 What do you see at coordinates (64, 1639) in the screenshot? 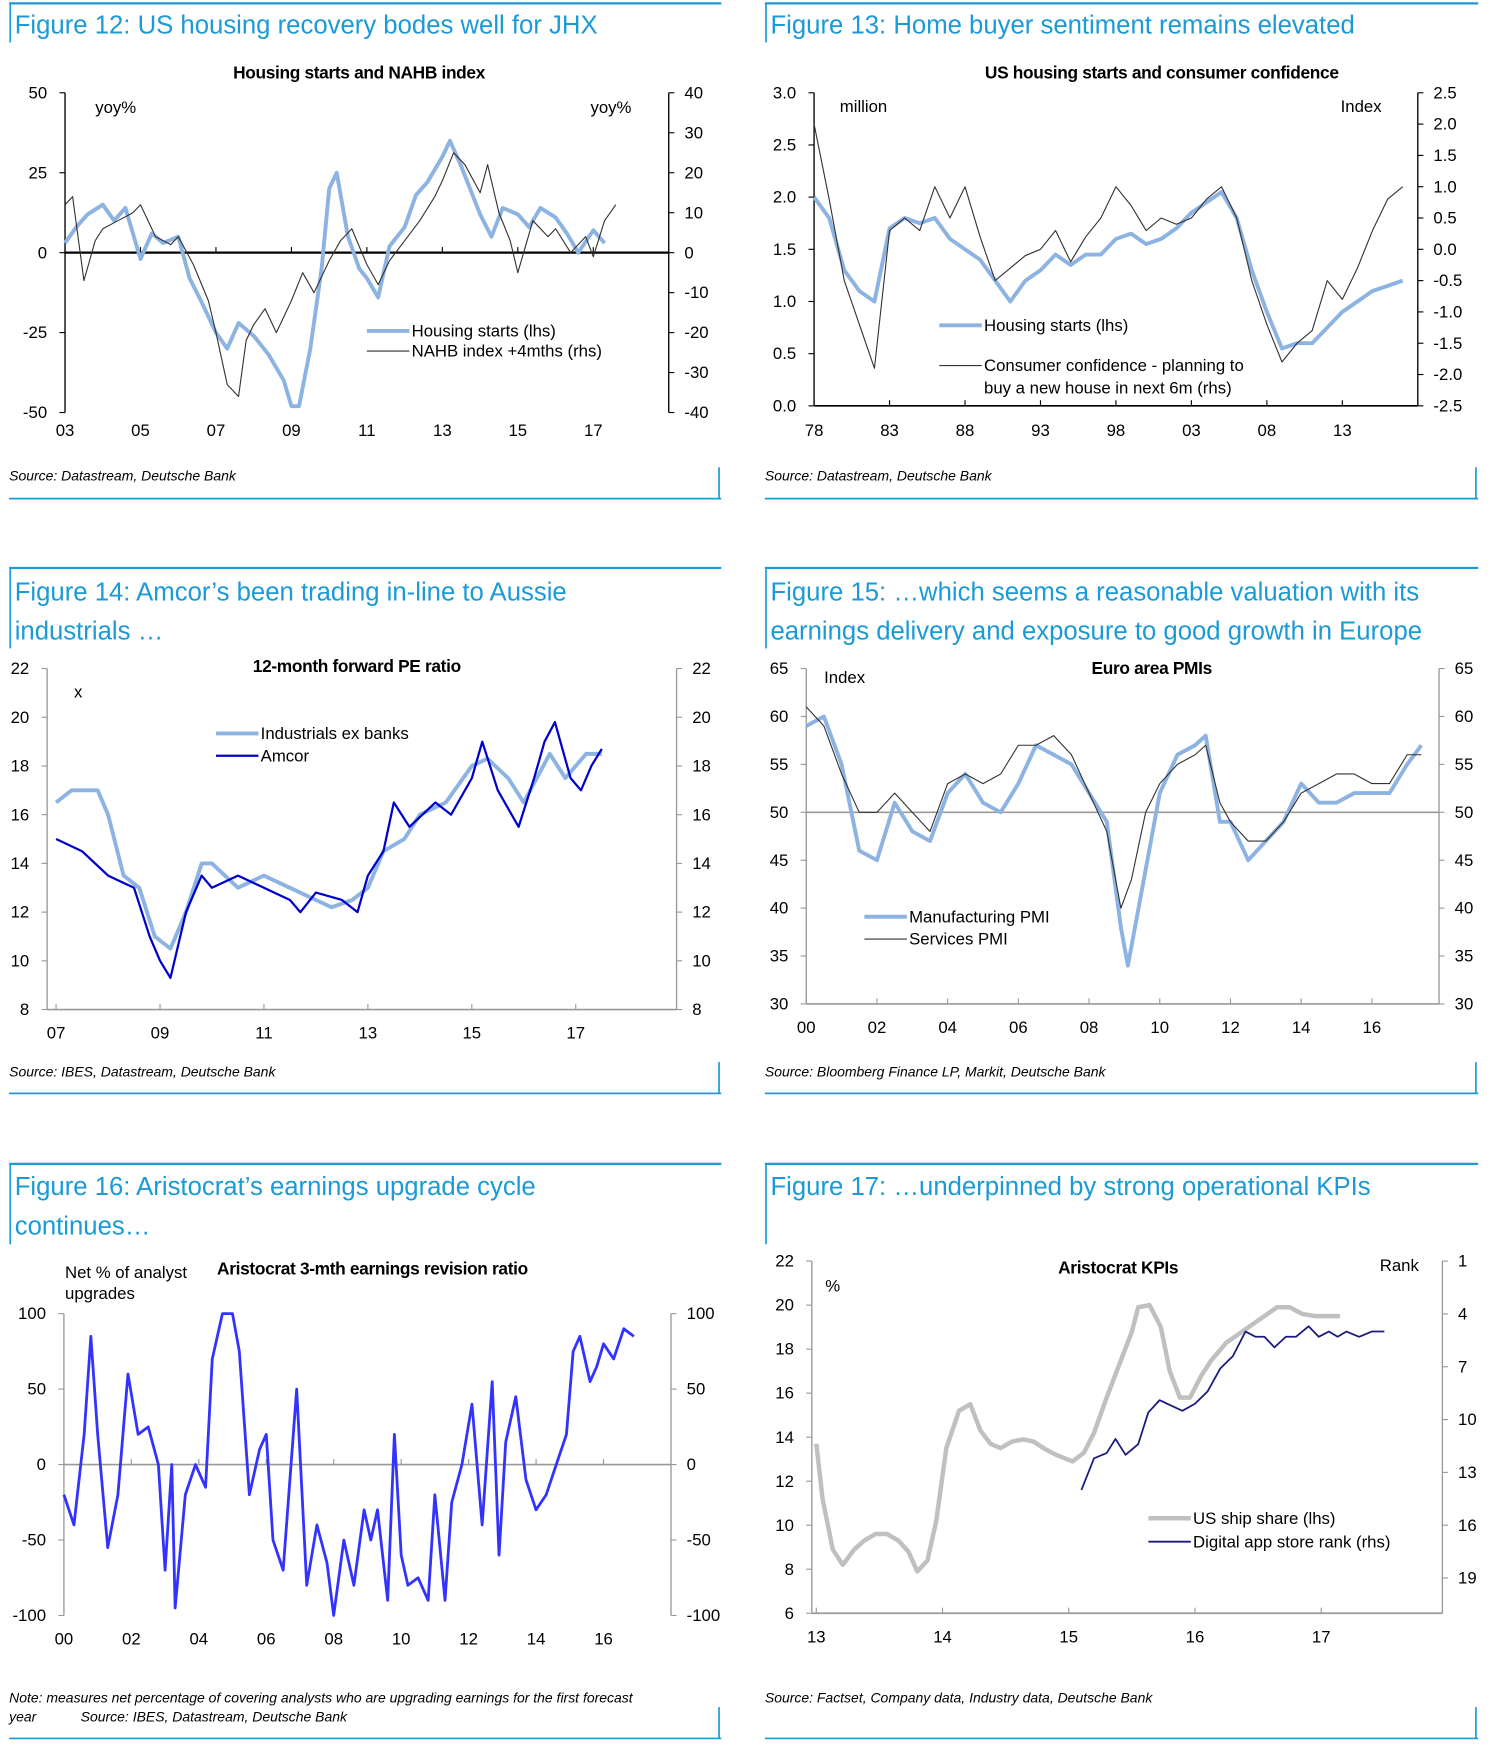
I see `x-tick-label: 00` at bounding box center [64, 1639].